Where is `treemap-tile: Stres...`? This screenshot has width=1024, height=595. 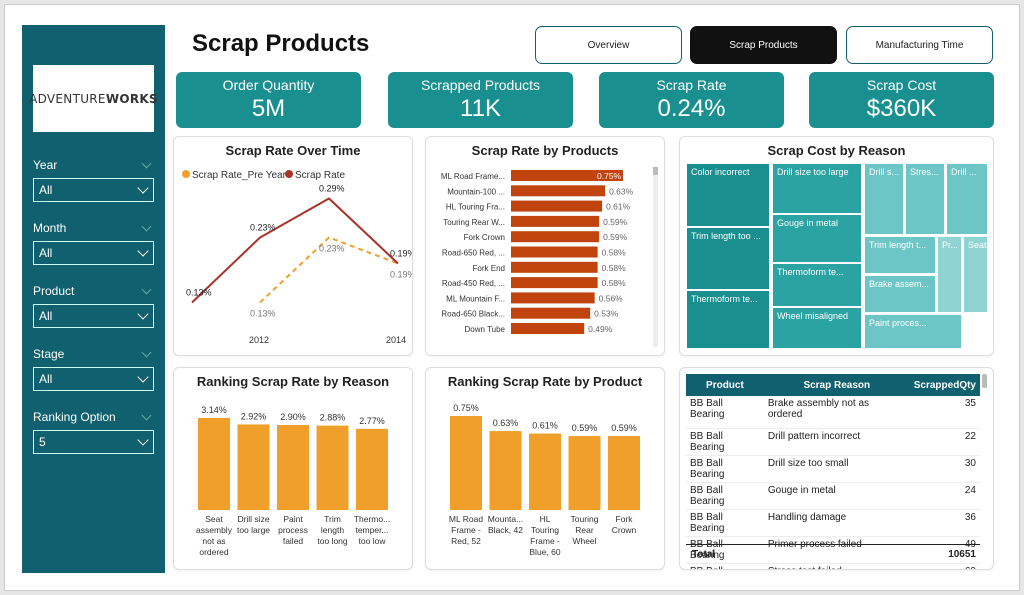 treemap-tile: Stres... is located at coordinates (925, 199).